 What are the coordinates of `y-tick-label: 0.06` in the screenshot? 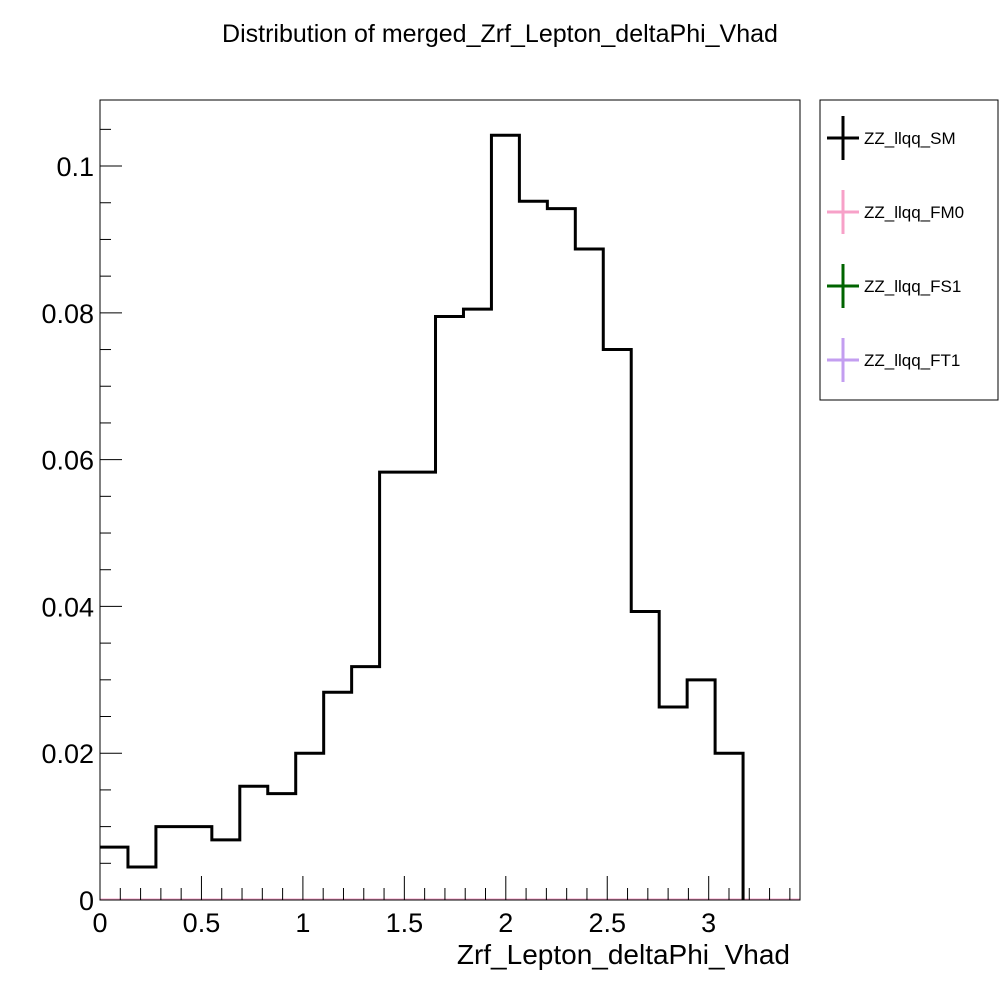 It's located at (67, 461).